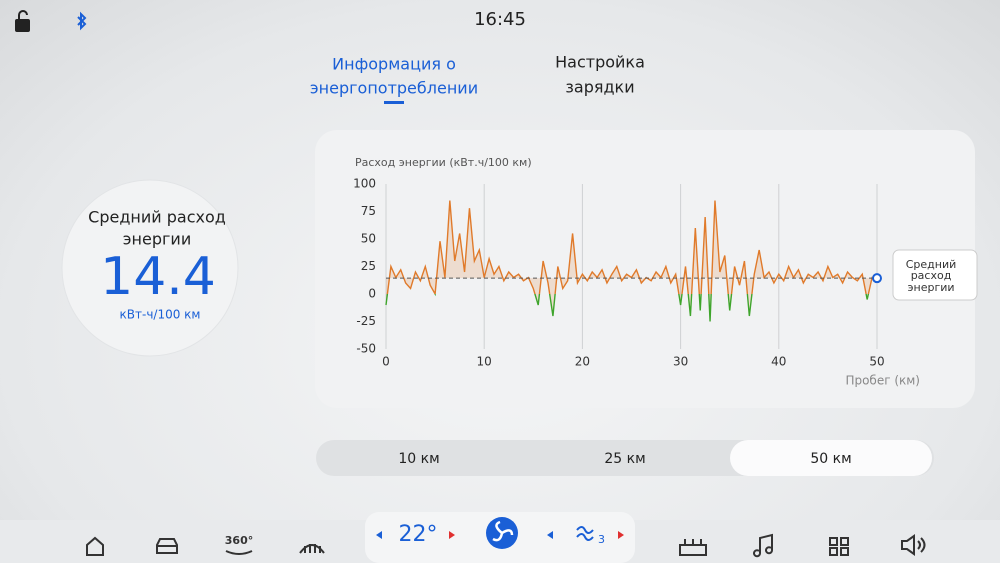 The height and width of the screenshot is (567, 1000). Describe the element at coordinates (600, 62) in the screenshot. I see `tab-label: Настройка` at that location.